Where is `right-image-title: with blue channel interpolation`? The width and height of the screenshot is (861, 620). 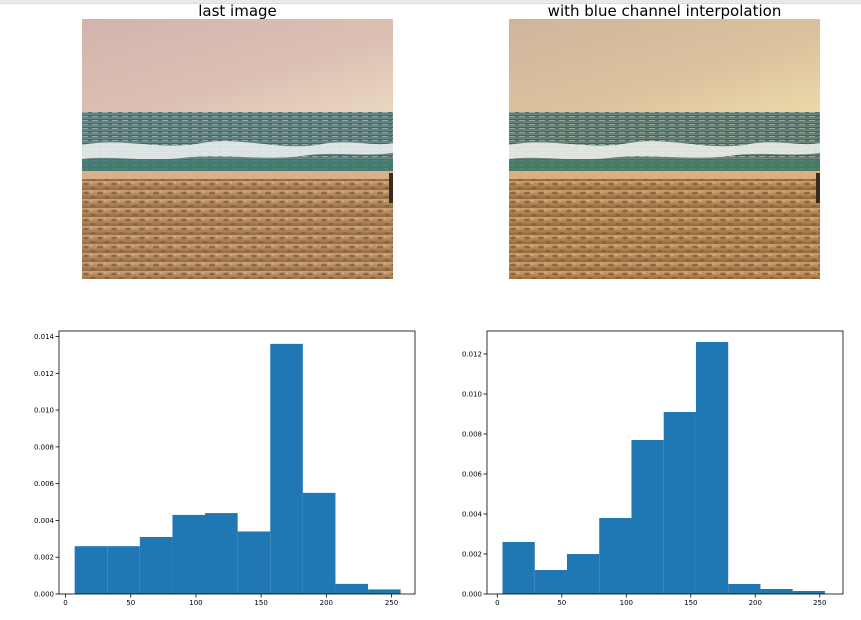
right-image-title: with blue channel interpolation is located at coordinates (664, 11).